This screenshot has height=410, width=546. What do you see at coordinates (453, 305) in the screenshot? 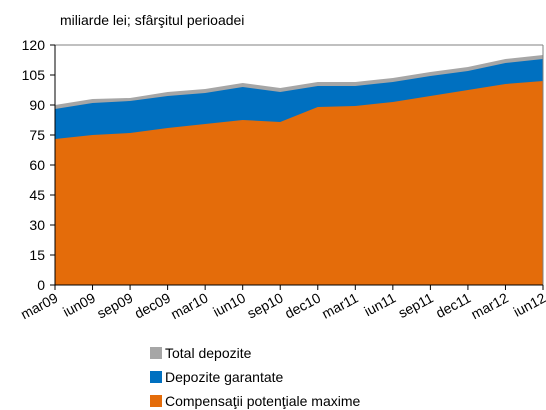
I see `x-tick-label: dec11` at bounding box center [453, 305].